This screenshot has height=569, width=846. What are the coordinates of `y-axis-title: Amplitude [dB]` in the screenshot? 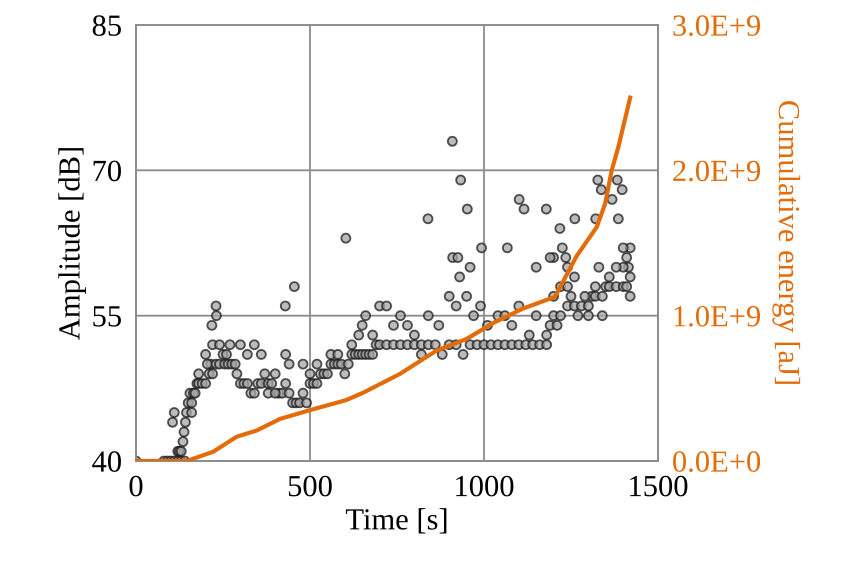 It's located at (72, 244).